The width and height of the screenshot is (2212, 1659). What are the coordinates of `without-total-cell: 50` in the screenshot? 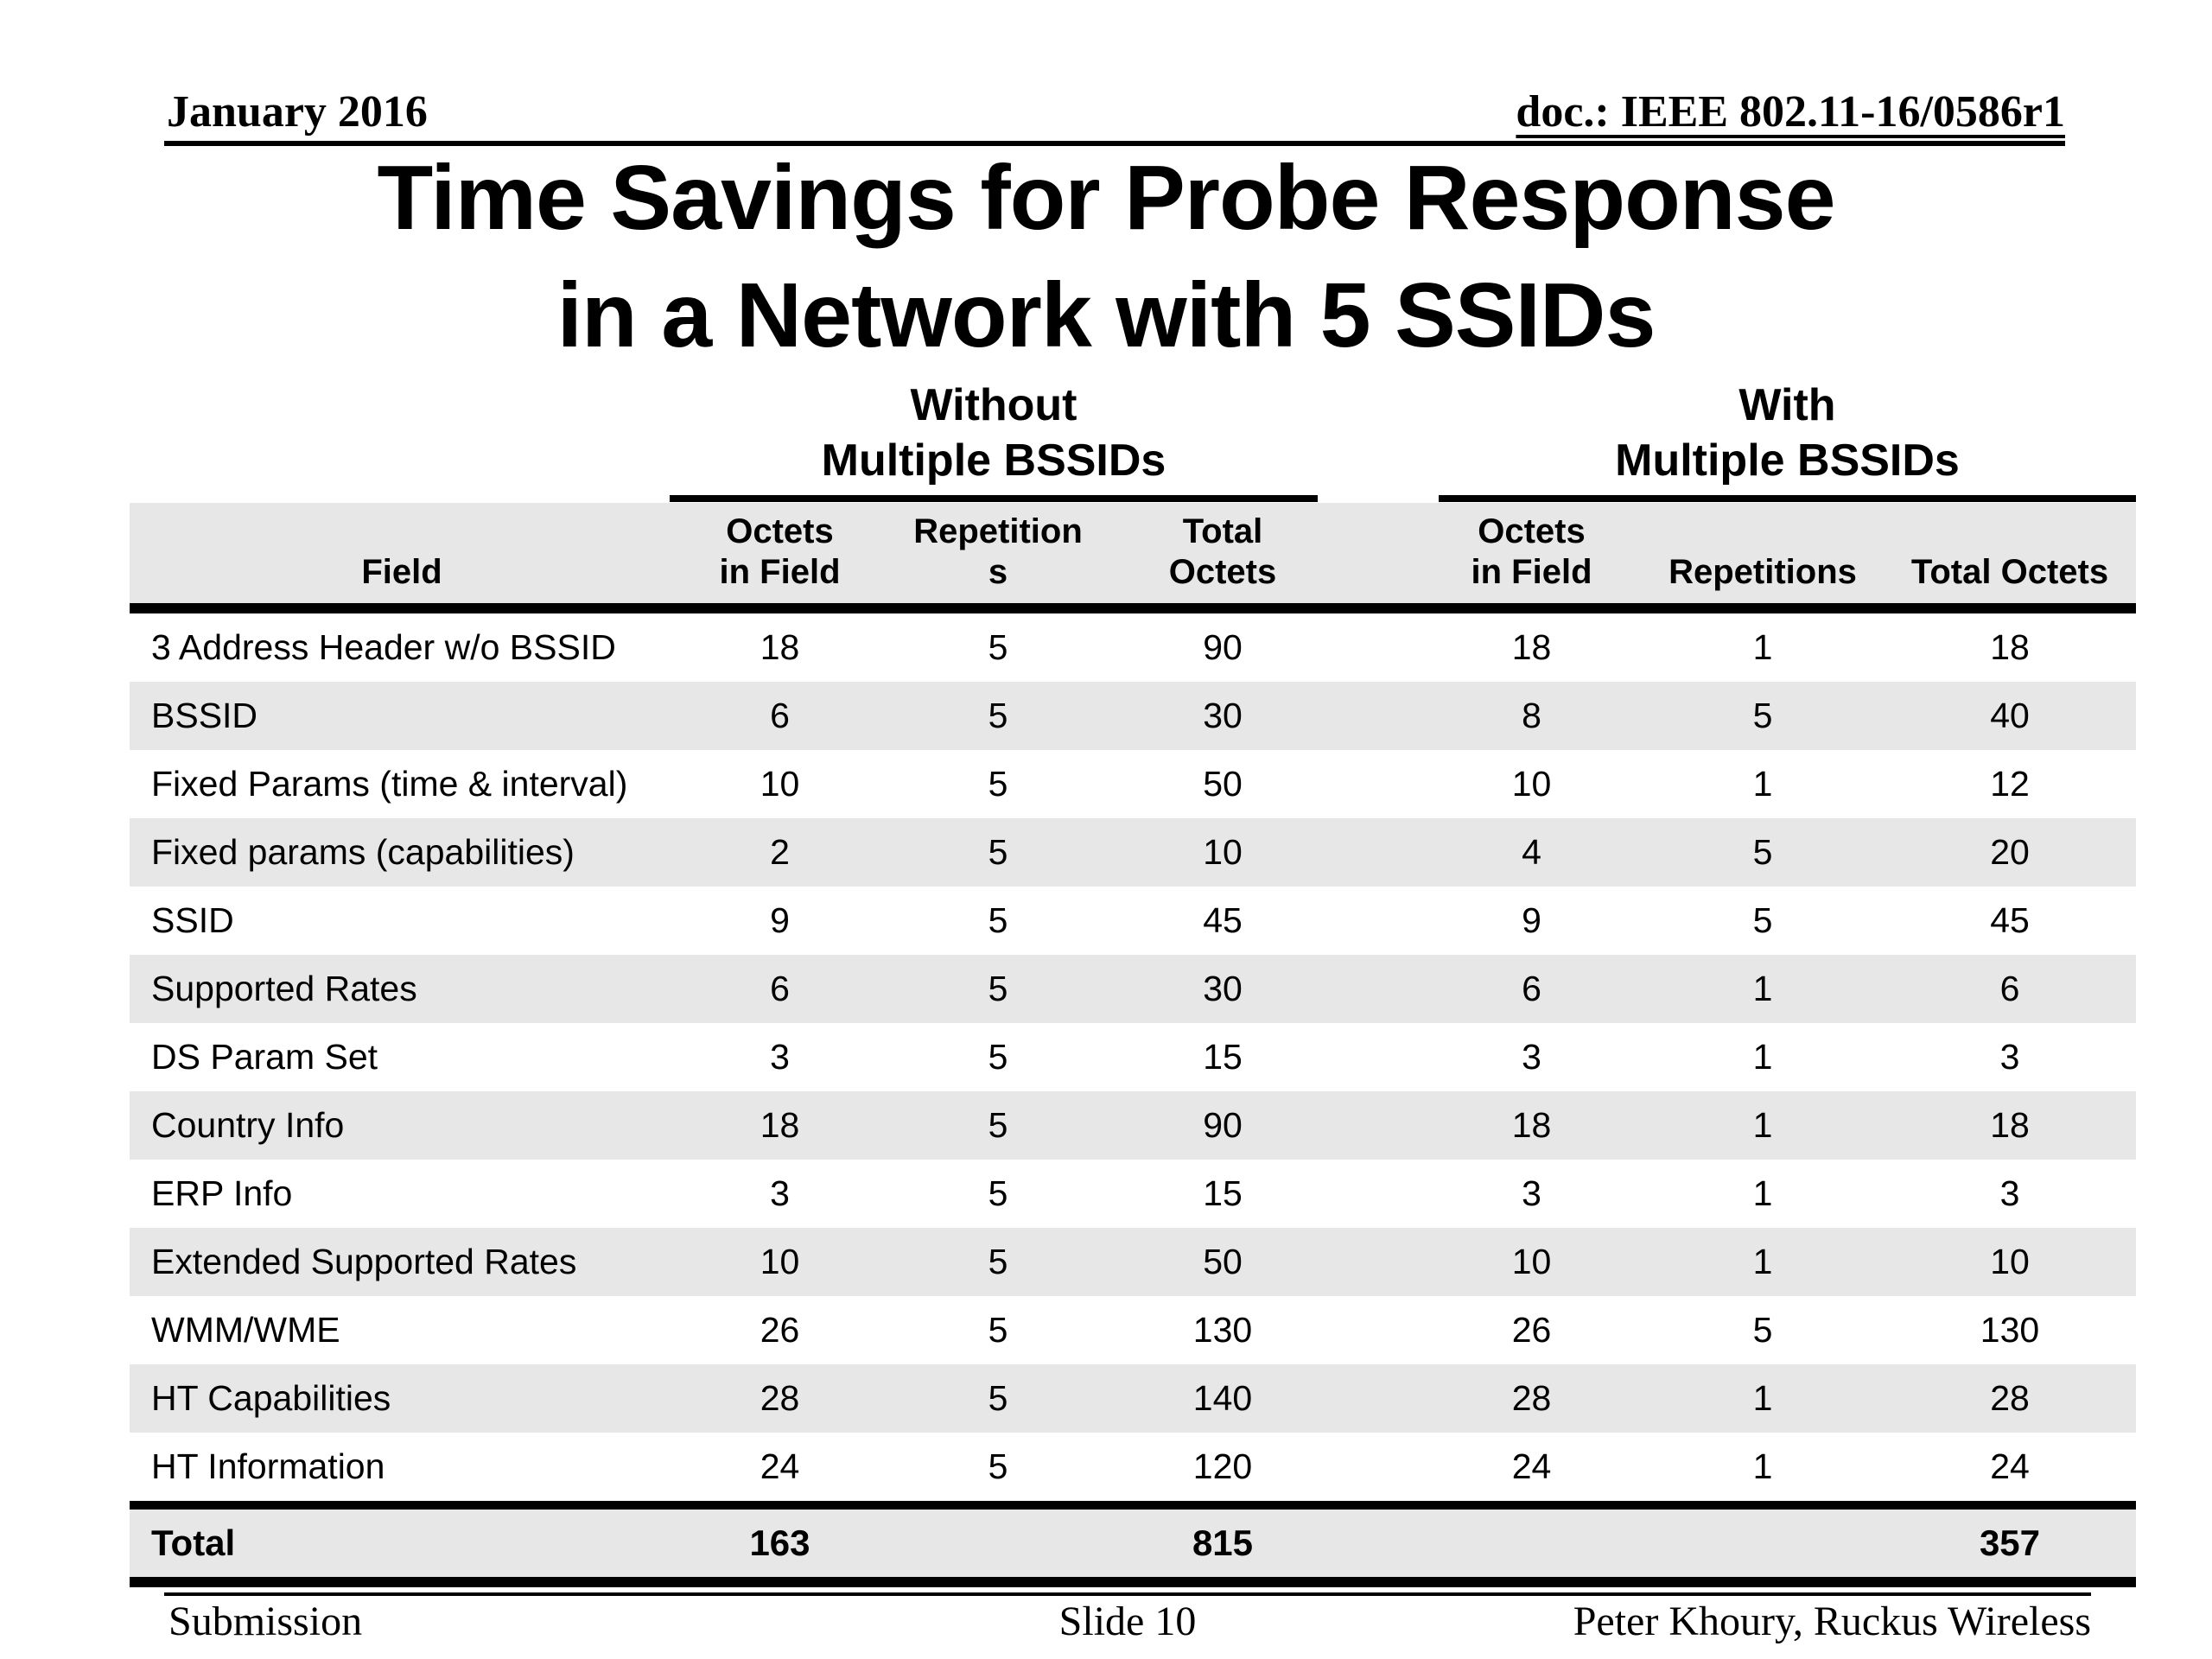 It's located at (1223, 784).